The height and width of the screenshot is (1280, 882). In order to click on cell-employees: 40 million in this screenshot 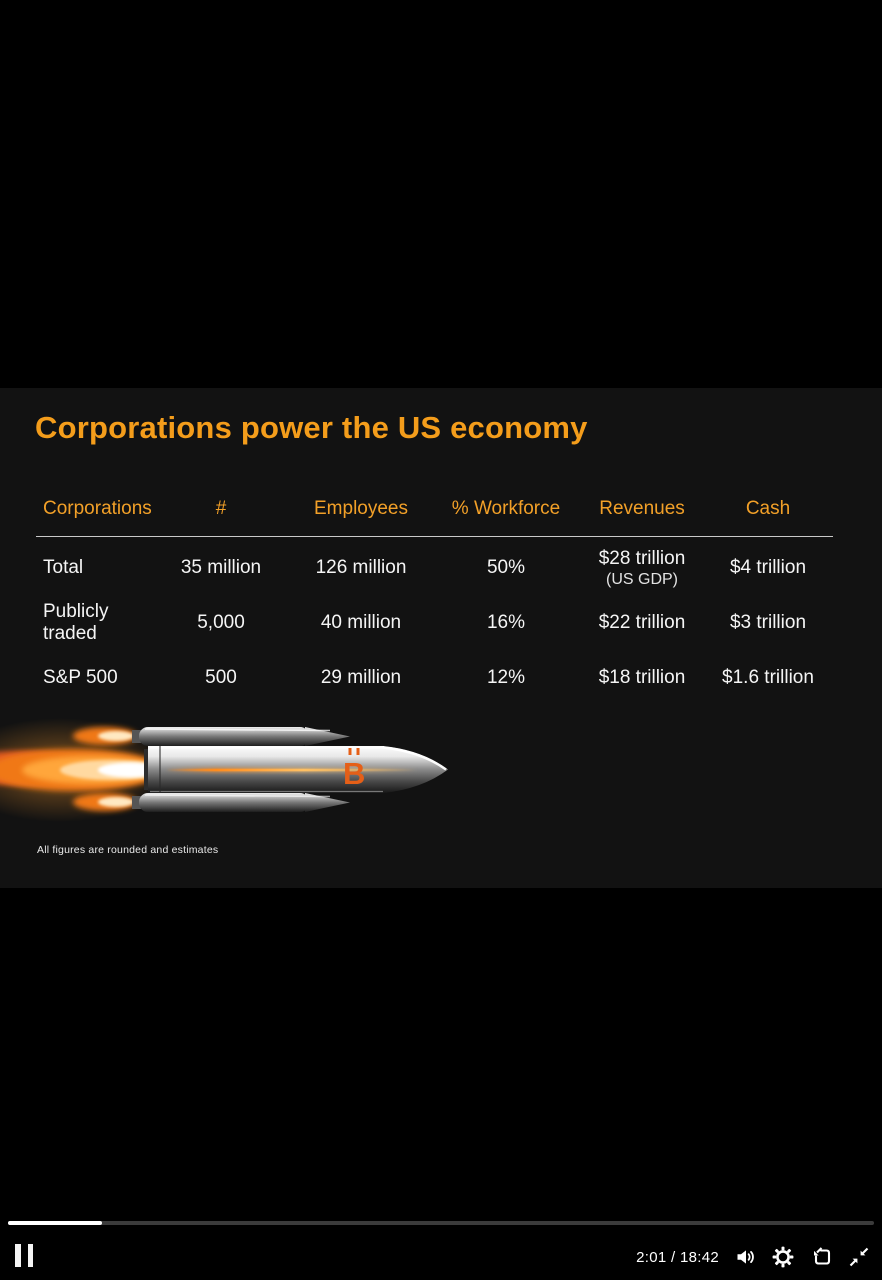, I will do `click(361, 622)`.